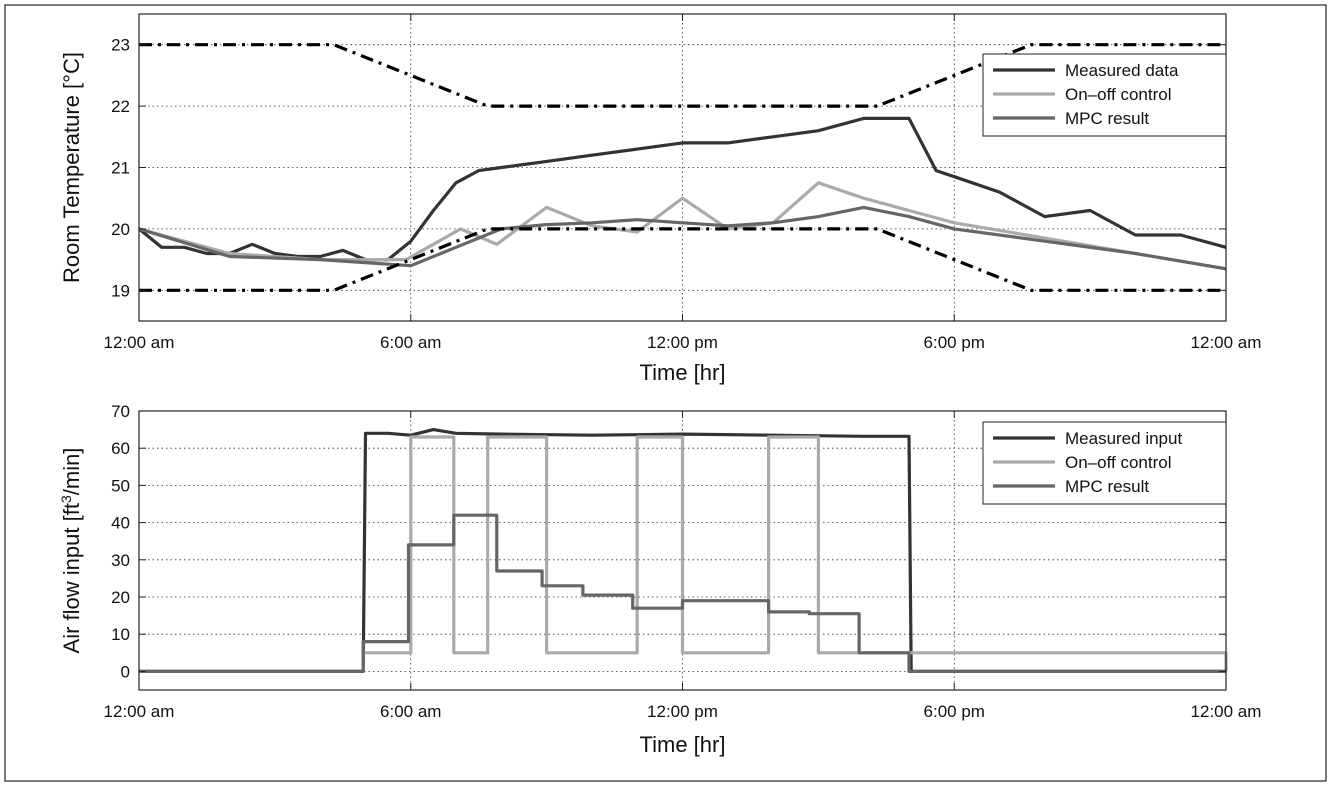 Image resolution: width=1331 pixels, height=791 pixels. I want to click on airflow-y-label-tail: /min], so click(71, 472).